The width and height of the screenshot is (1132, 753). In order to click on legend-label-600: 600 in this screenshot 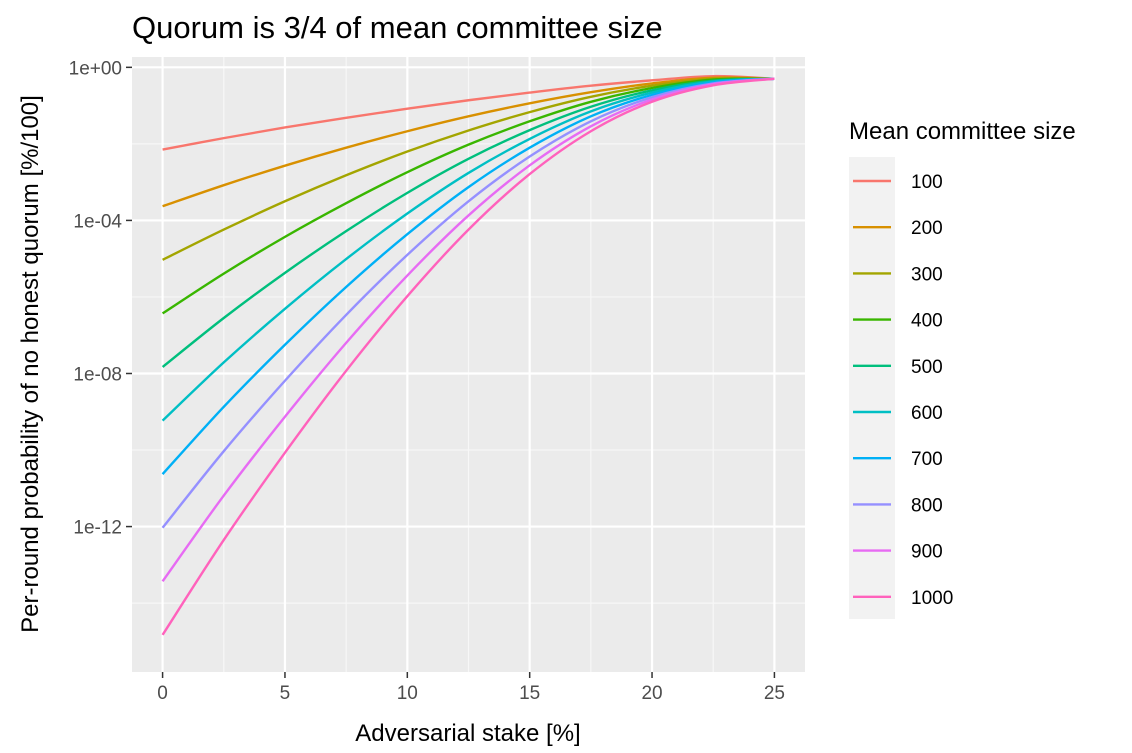, I will do `click(927, 413)`.